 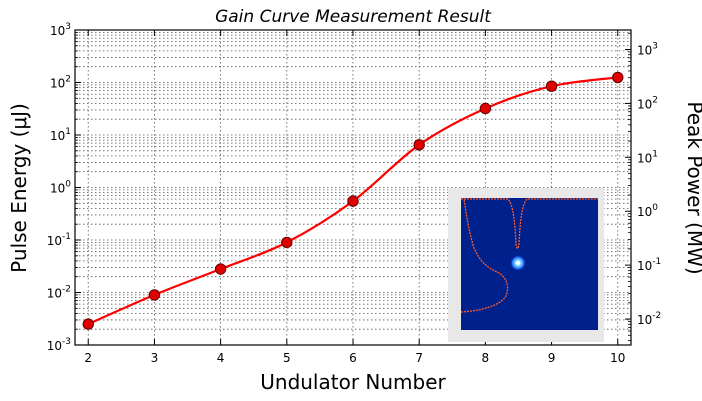 I want to click on inset-background, so click(x=529, y=264).